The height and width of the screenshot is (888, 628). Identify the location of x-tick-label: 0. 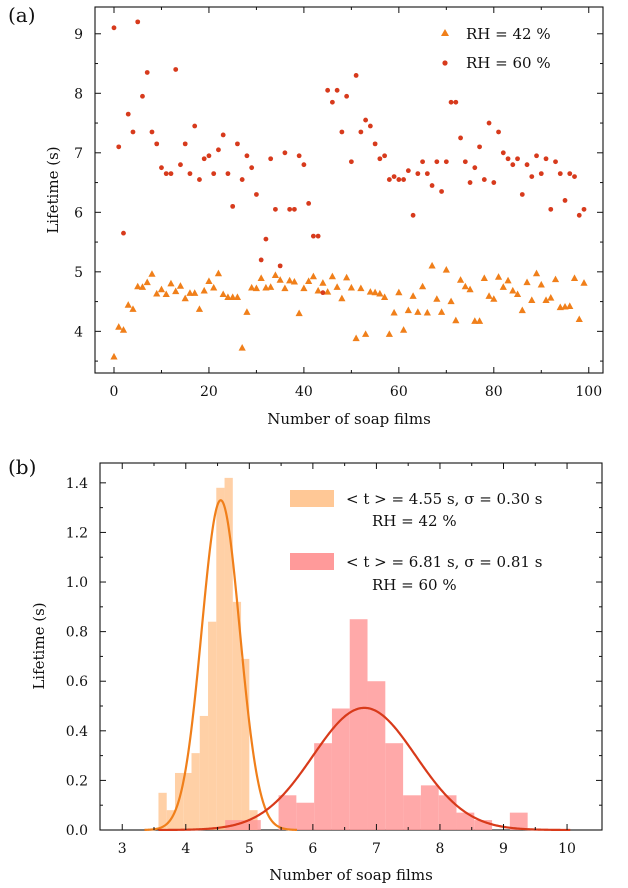
(114, 392).